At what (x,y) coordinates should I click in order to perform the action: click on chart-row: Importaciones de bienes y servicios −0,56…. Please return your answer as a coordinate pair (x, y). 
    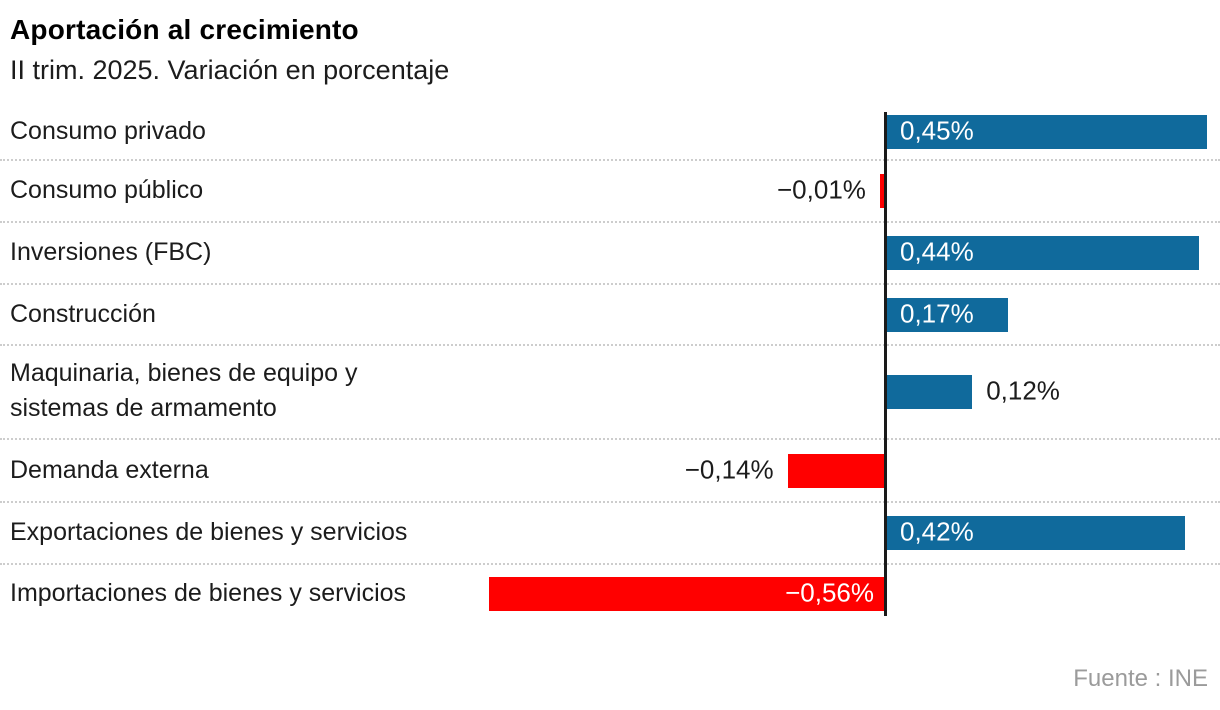
    Looking at the image, I should click on (610, 594).